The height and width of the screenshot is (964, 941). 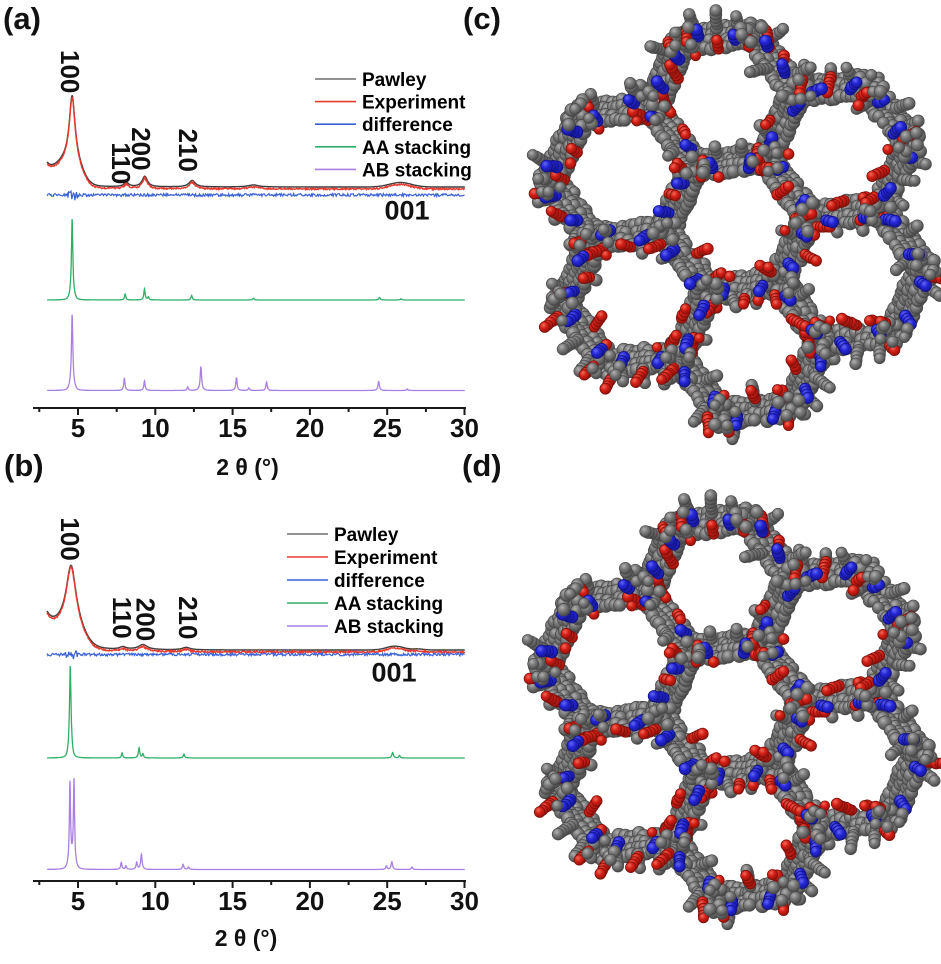 What do you see at coordinates (482, 18) in the screenshot?
I see `svg-text: (c)` at bounding box center [482, 18].